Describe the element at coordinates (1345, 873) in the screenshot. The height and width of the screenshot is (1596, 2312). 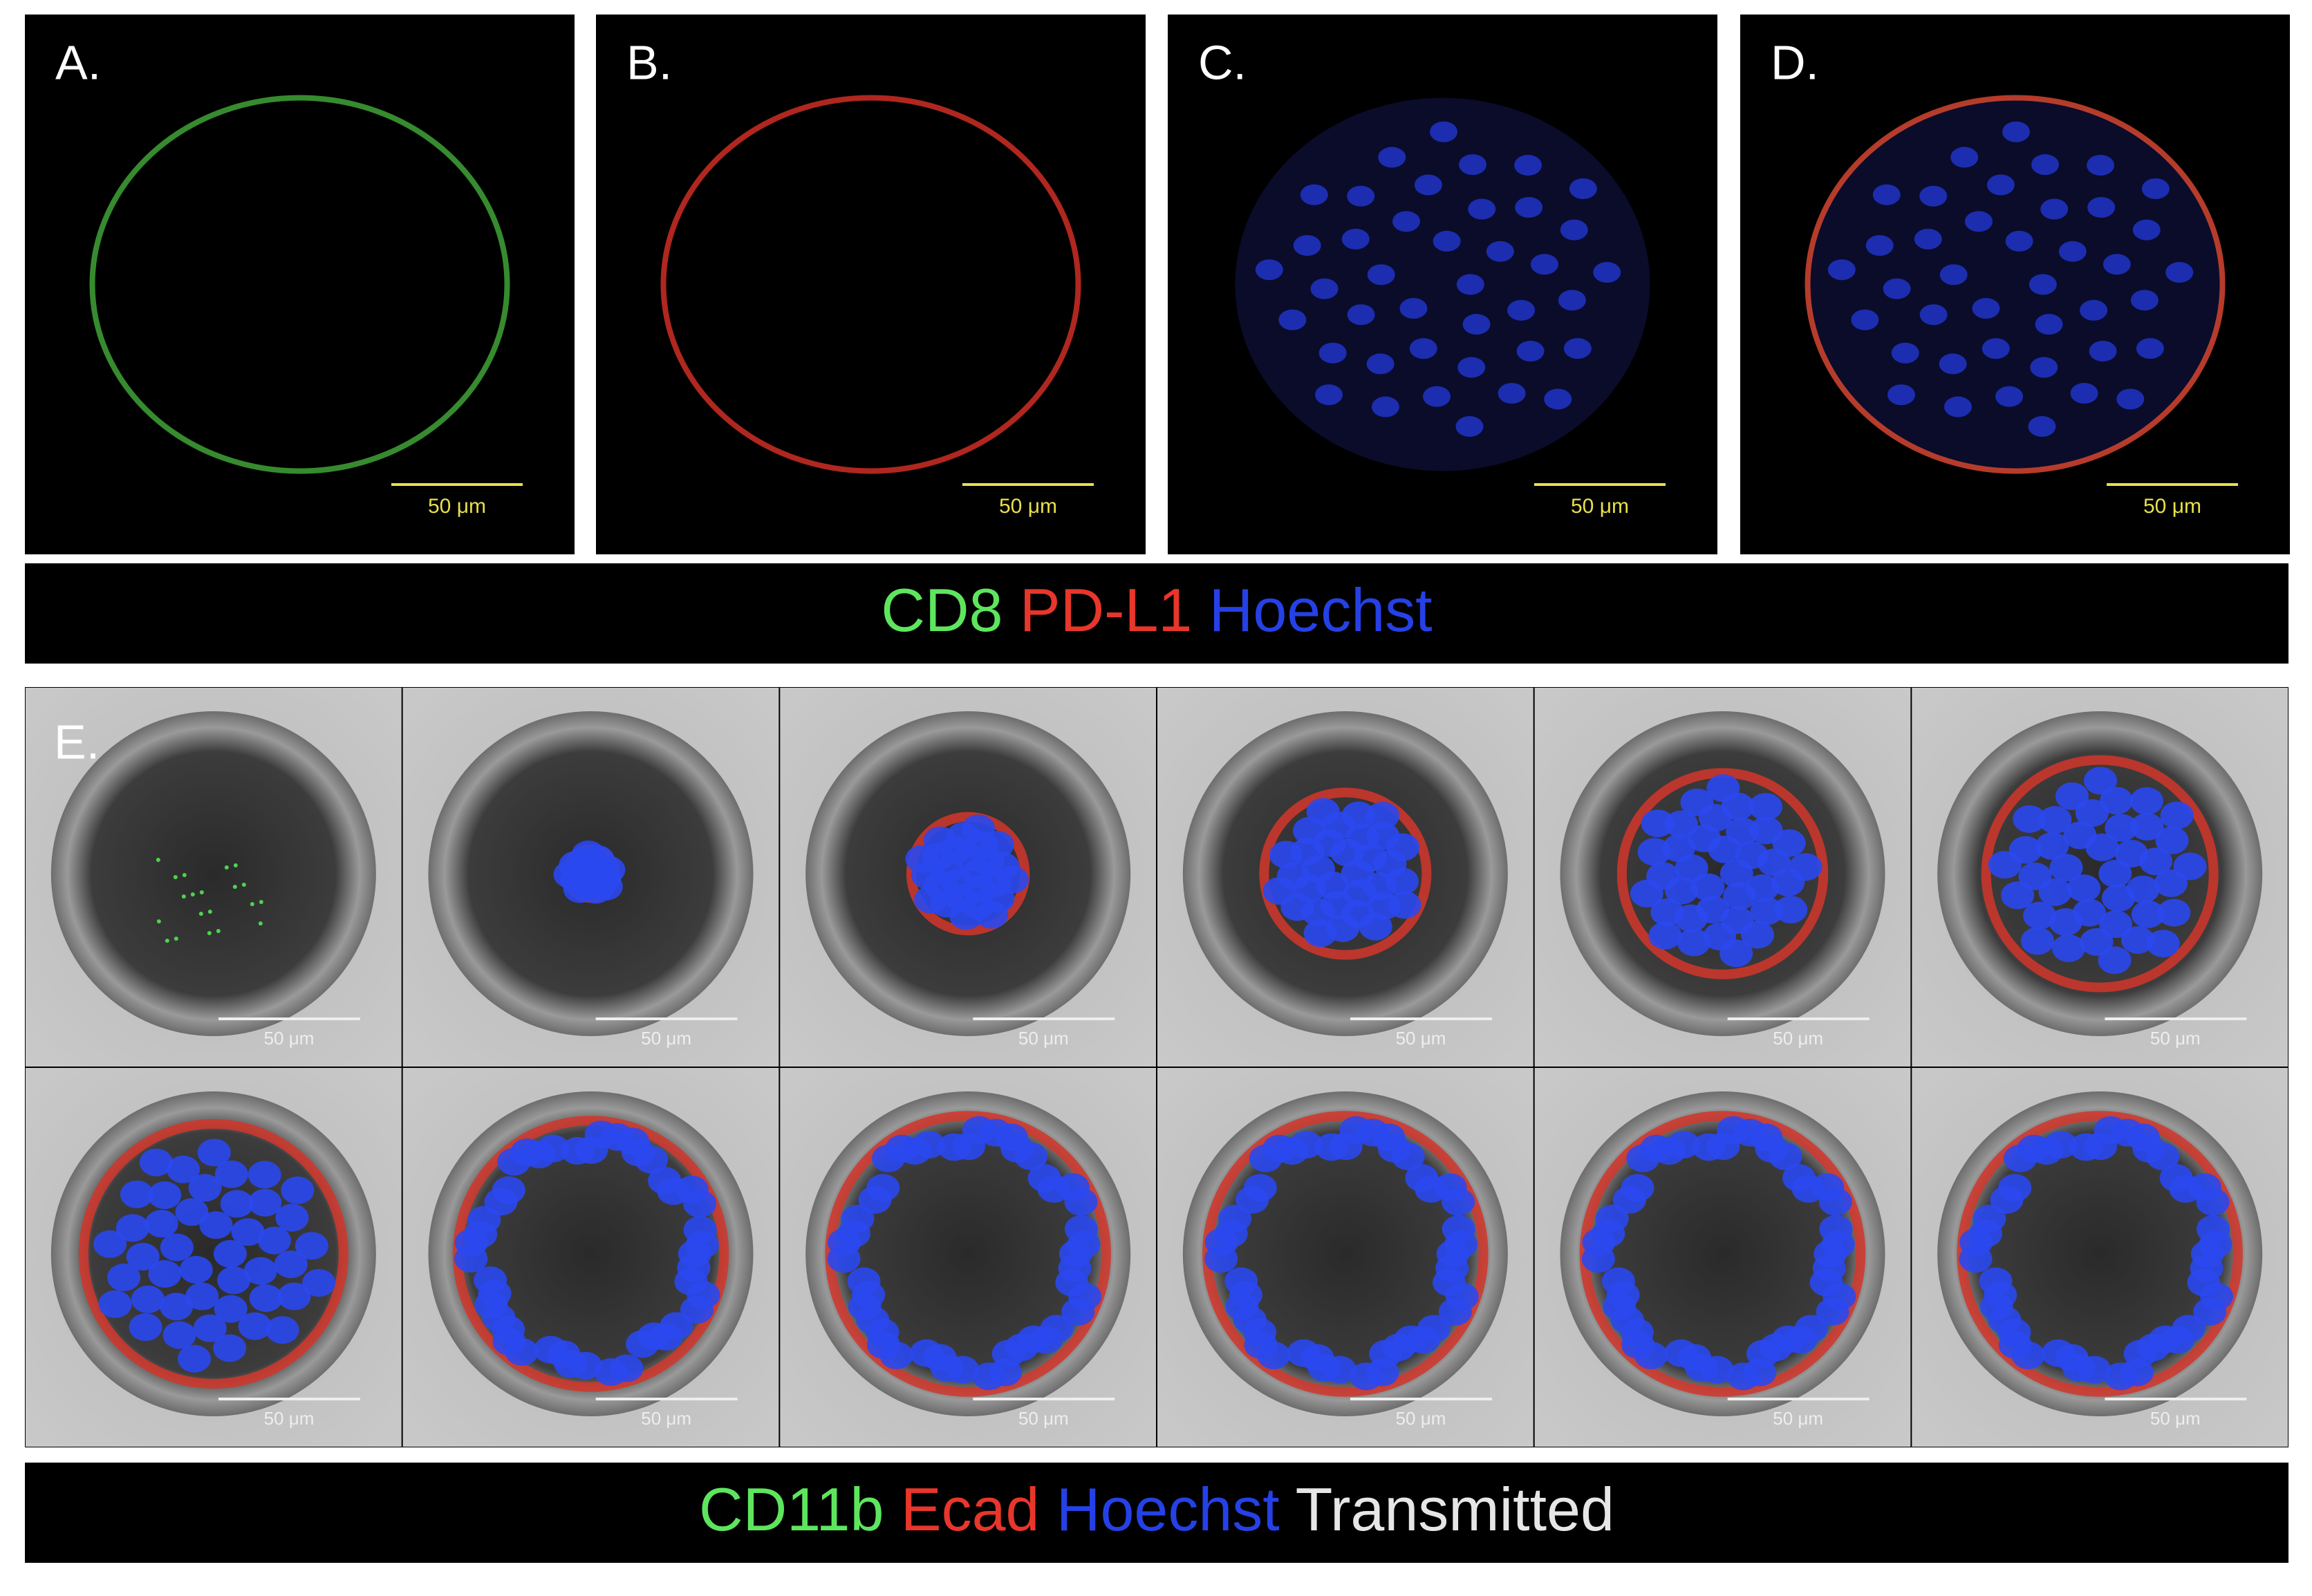
I see `ecad-ring` at that location.